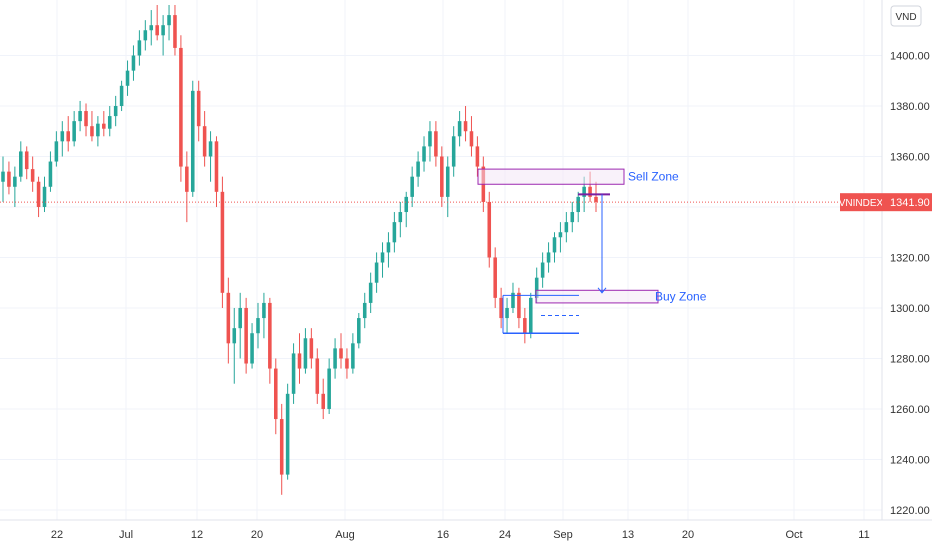  Describe the element at coordinates (793, 535) in the screenshot. I see `x-tick-label: Oct` at that location.